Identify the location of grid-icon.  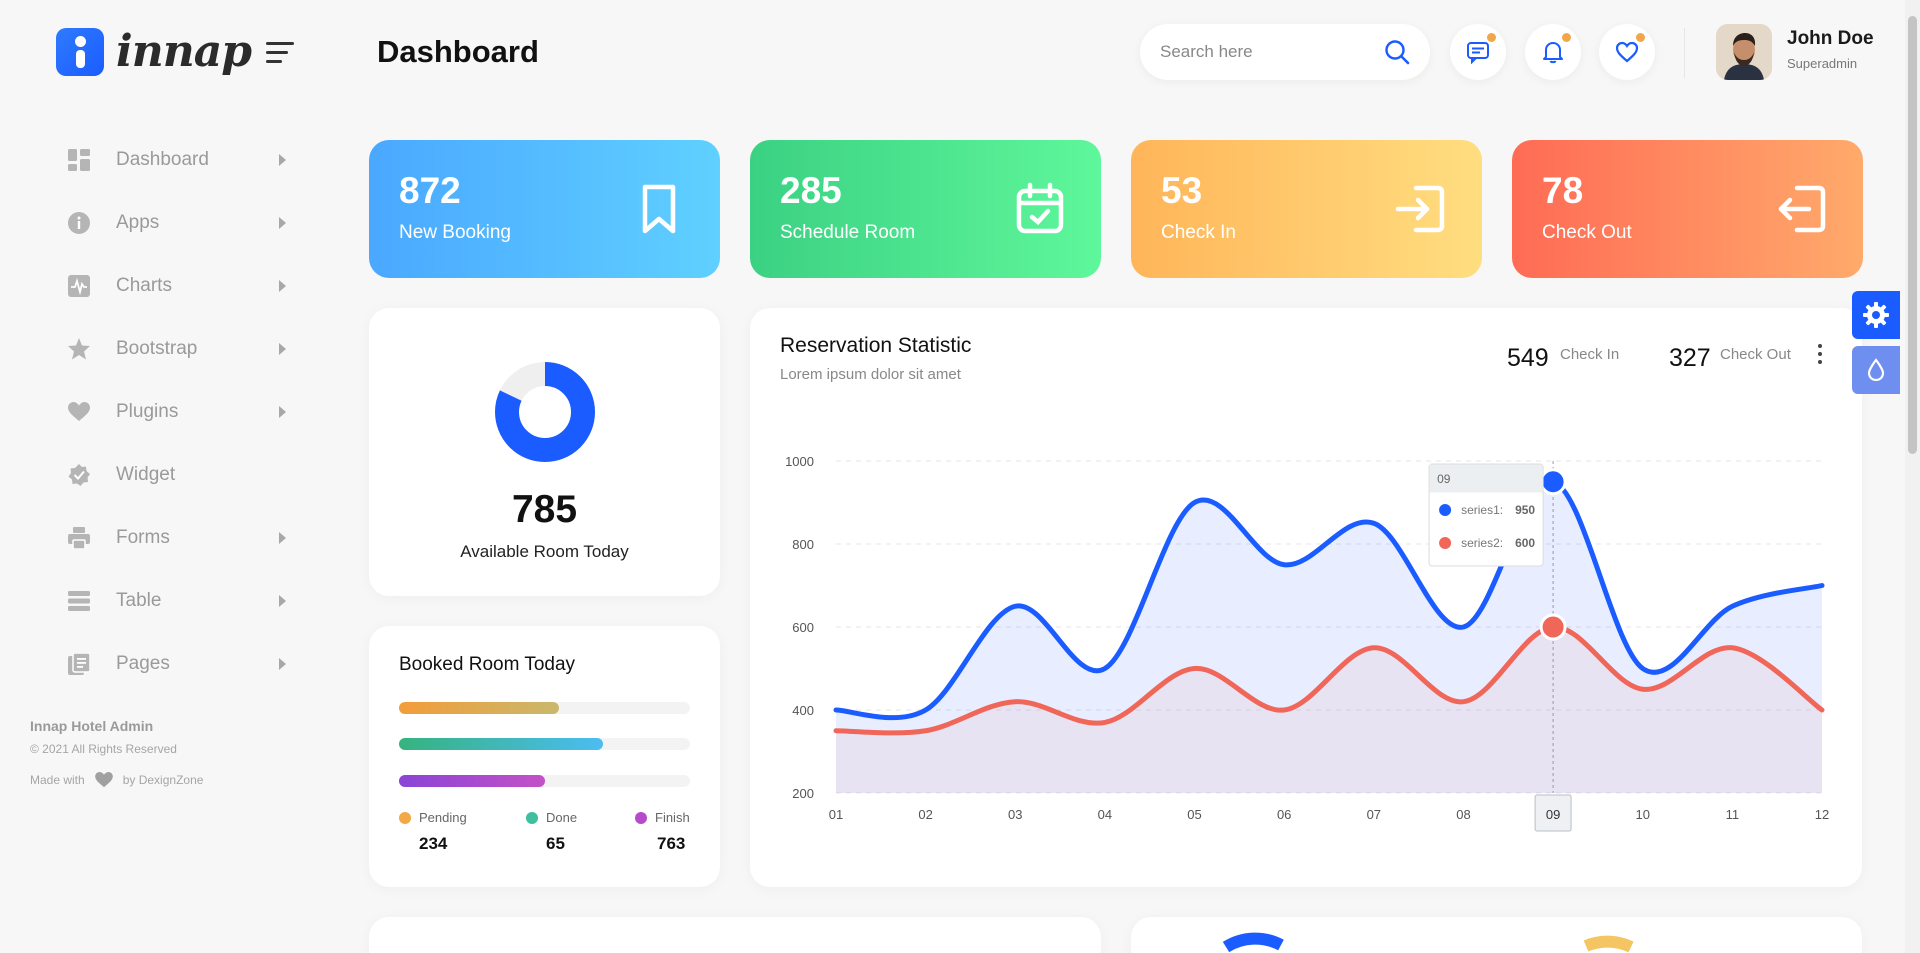
(79, 160).